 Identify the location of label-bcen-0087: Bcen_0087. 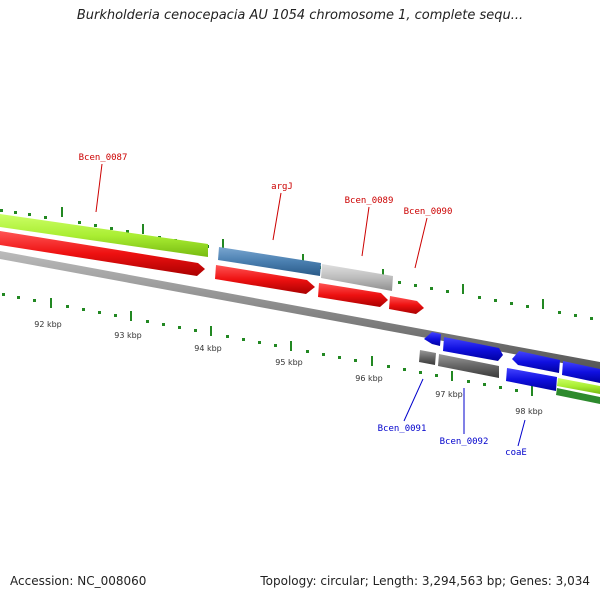
(103, 158).